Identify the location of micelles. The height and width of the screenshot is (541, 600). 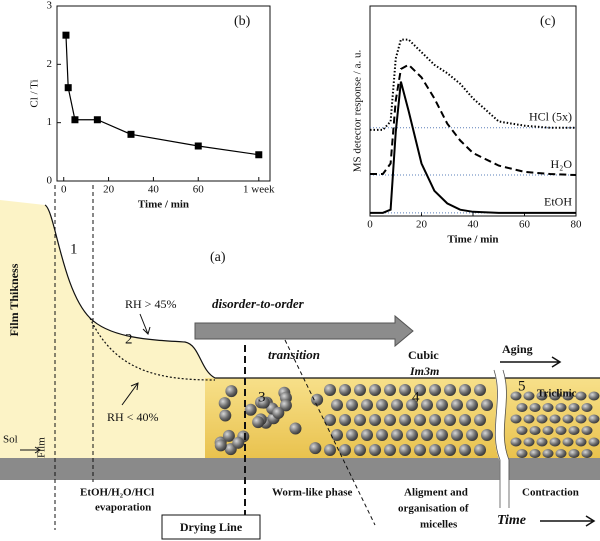
(407, 421).